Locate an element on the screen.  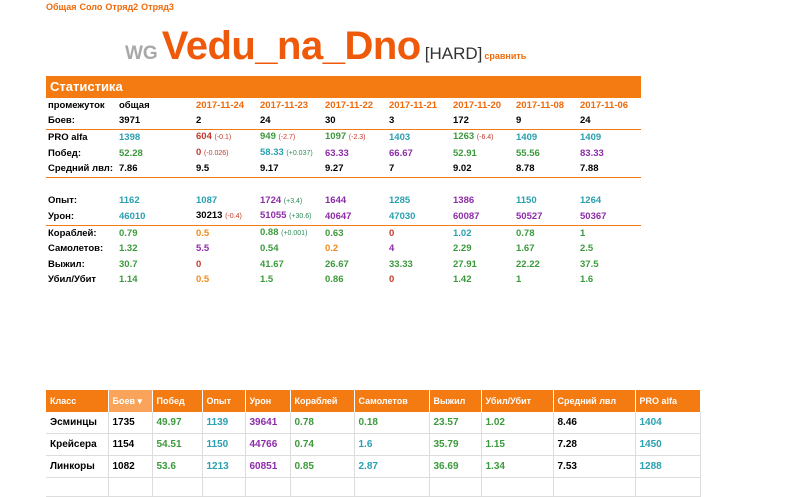
stats-value: 9.02 is located at coordinates (462, 169).